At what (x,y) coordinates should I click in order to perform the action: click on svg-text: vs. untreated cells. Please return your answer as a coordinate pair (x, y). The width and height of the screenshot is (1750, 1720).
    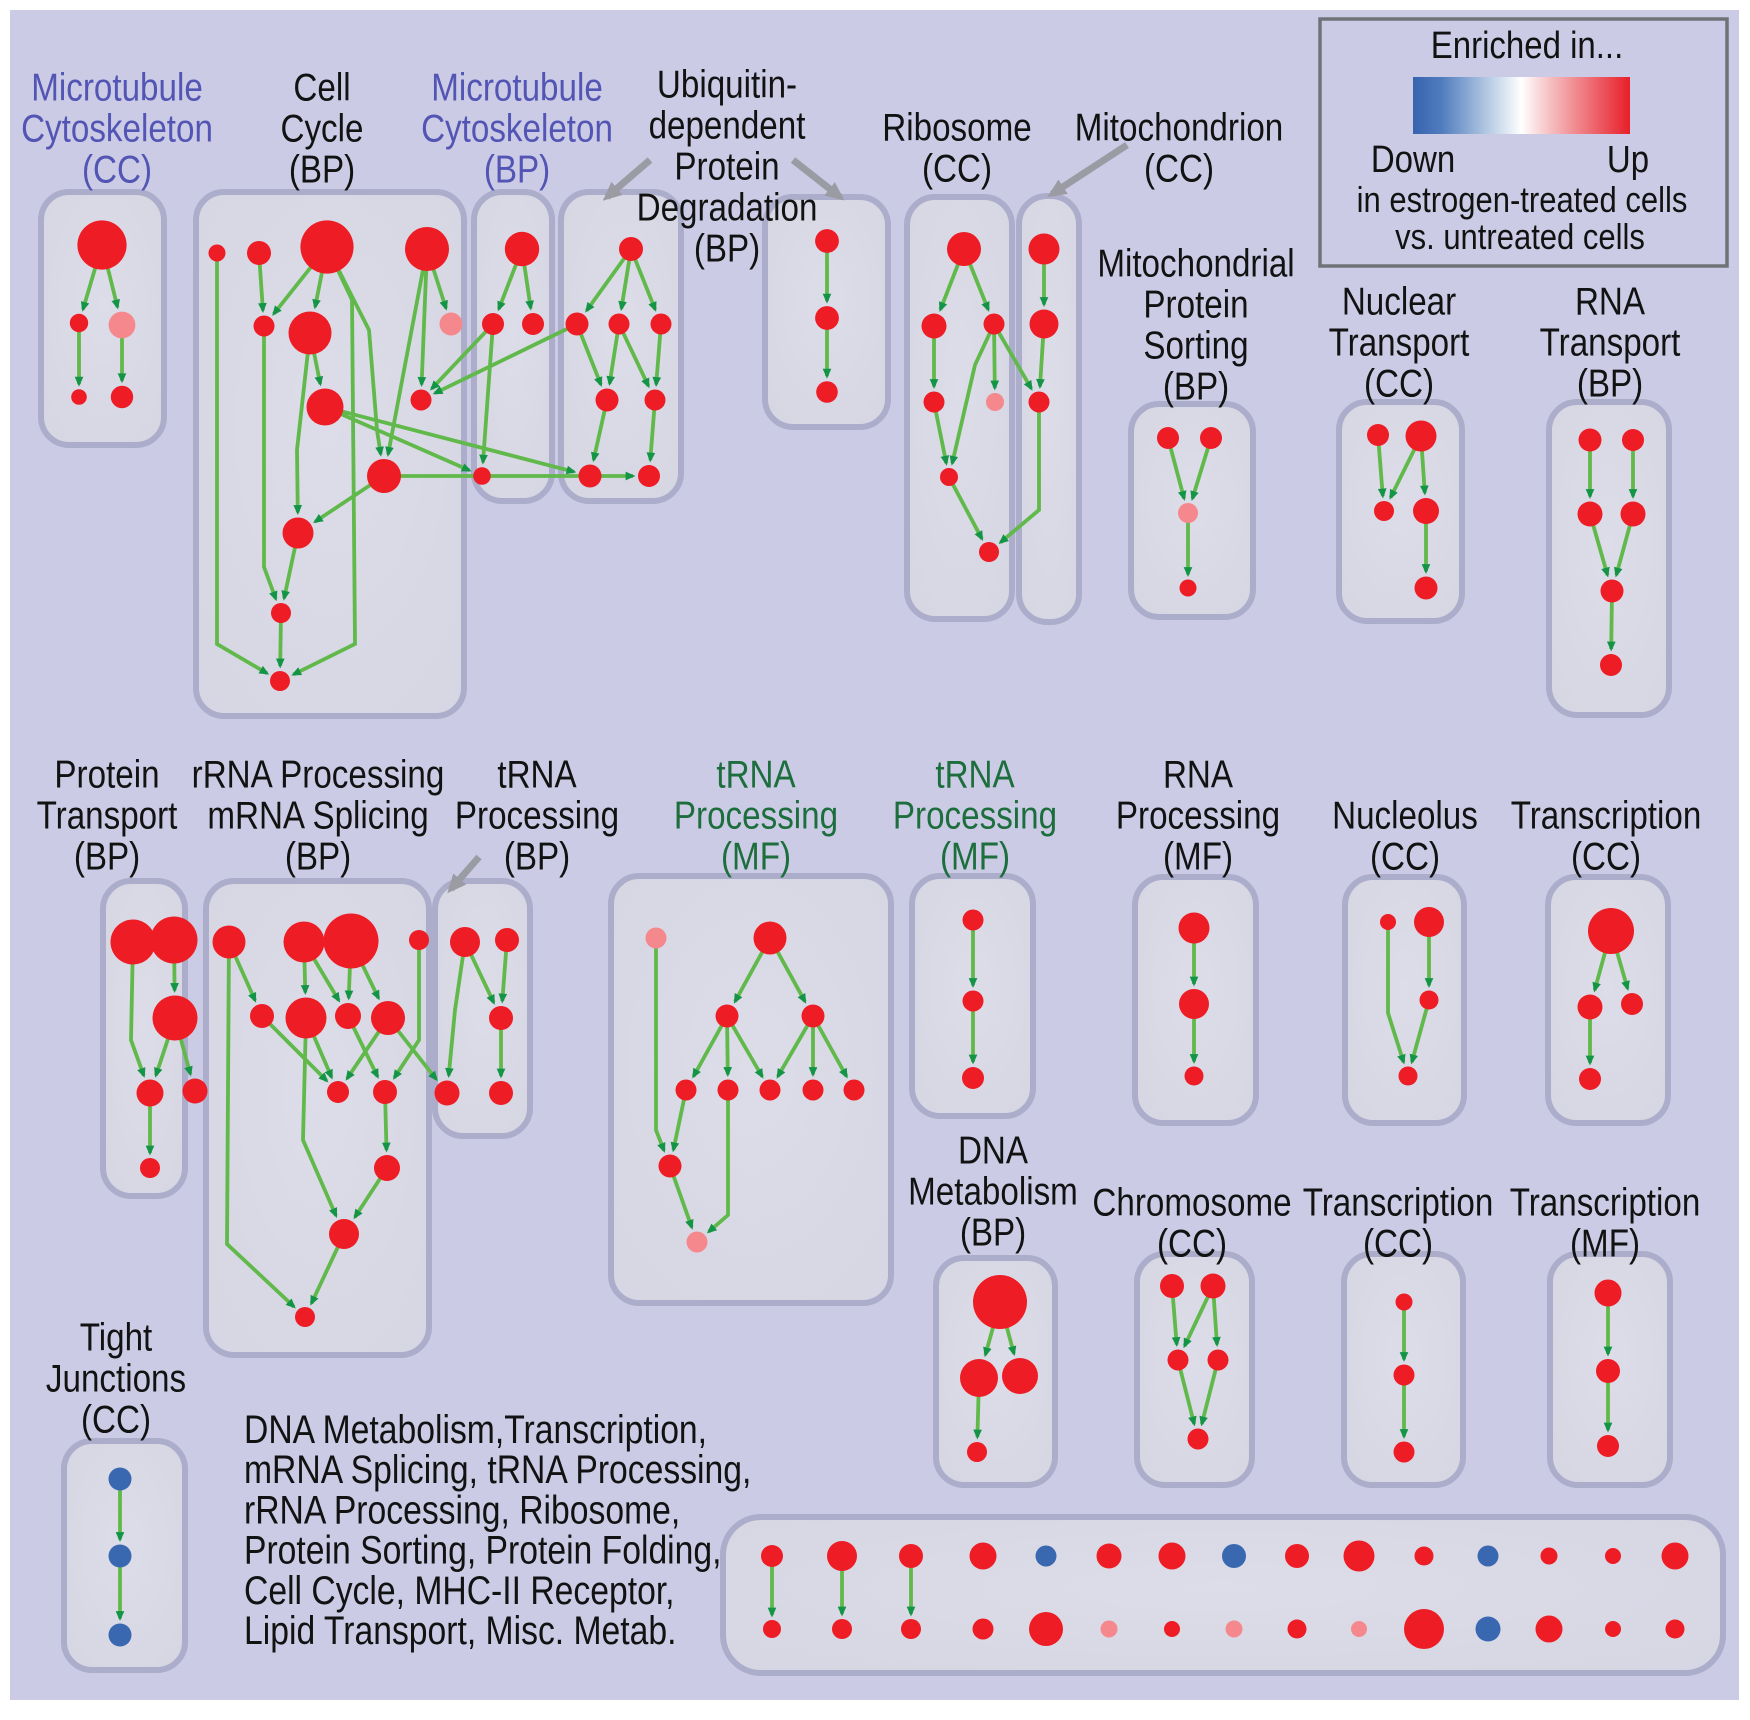
    Looking at the image, I should click on (1520, 238).